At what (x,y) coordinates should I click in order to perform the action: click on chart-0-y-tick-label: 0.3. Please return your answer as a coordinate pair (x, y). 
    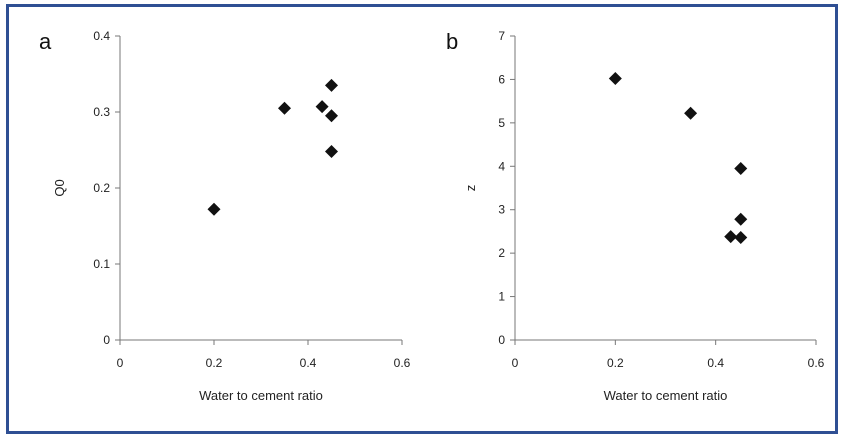
    Looking at the image, I should click on (101, 112).